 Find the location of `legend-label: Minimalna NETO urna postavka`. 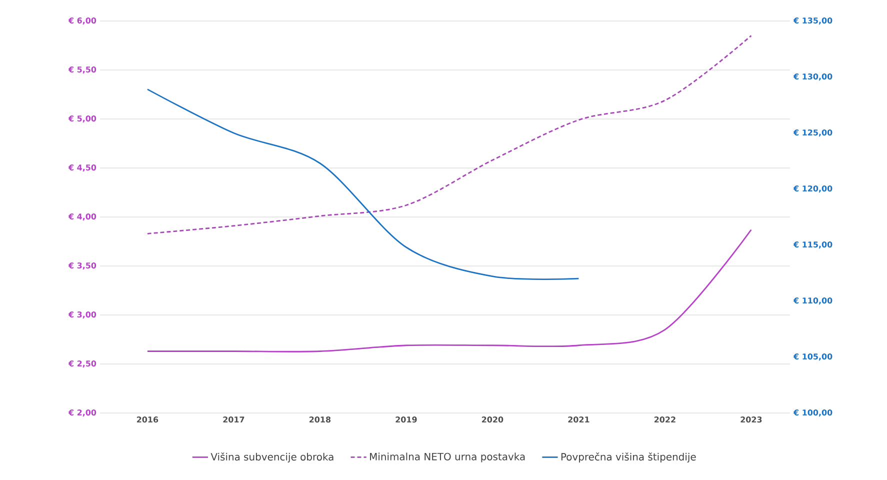

legend-label: Minimalna NETO urna postavka is located at coordinates (447, 457).